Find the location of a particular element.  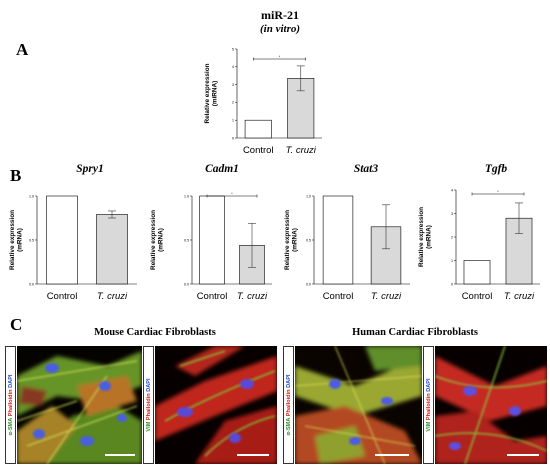

gene-spry1-title: Spry1 is located at coordinates (90, 169).